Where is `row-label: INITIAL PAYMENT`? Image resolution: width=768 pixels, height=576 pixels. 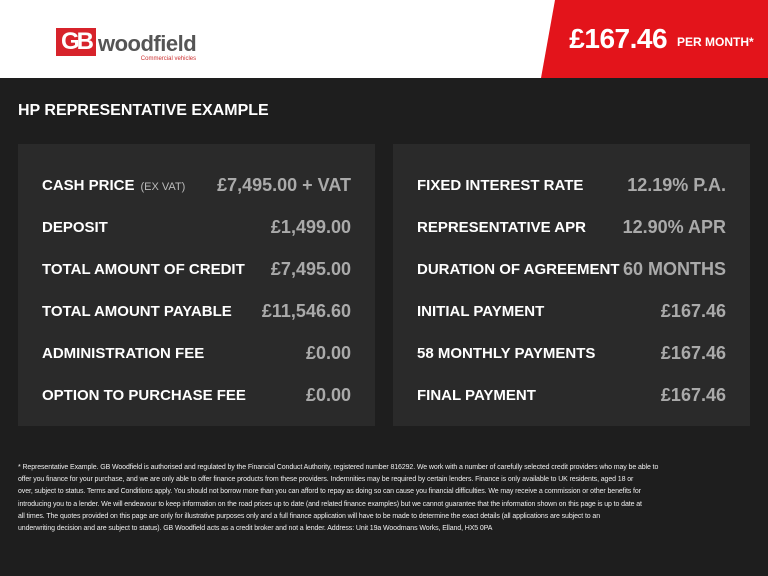
row-label: INITIAL PAYMENT is located at coordinates (480, 311).